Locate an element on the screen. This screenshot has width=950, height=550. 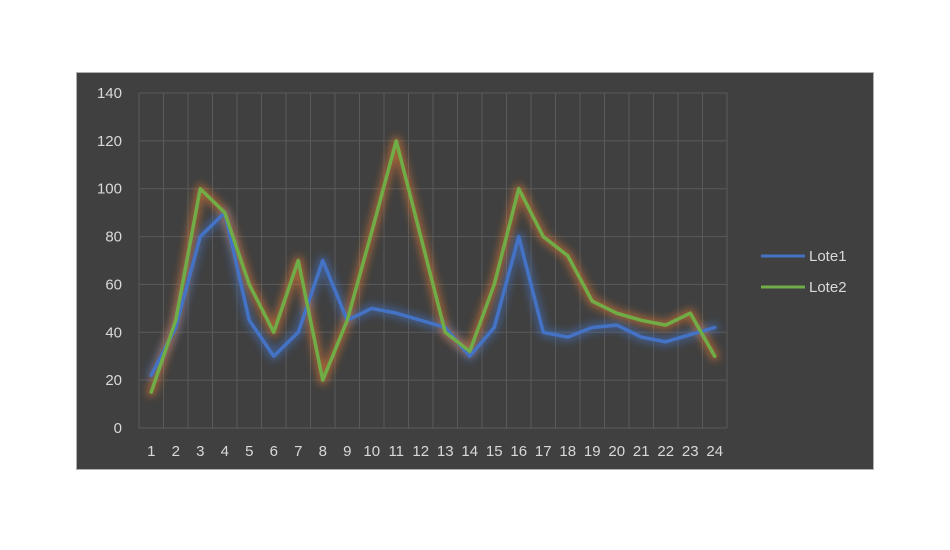
x-tick-label: 21 is located at coordinates (641, 451).